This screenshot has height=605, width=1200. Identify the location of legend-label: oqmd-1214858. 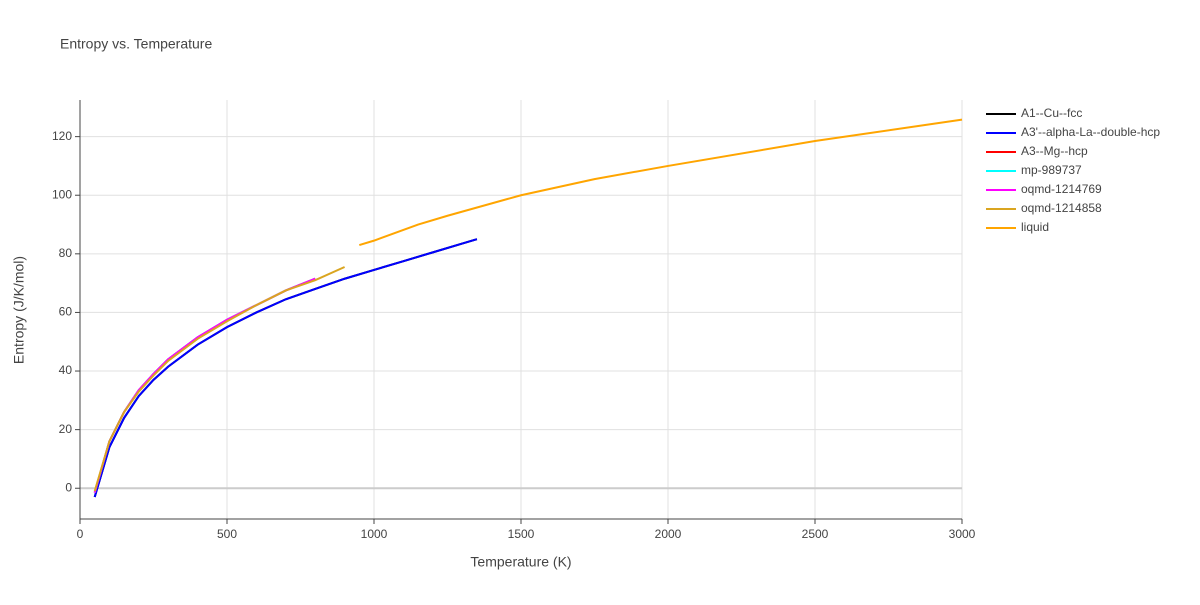
(1061, 208).